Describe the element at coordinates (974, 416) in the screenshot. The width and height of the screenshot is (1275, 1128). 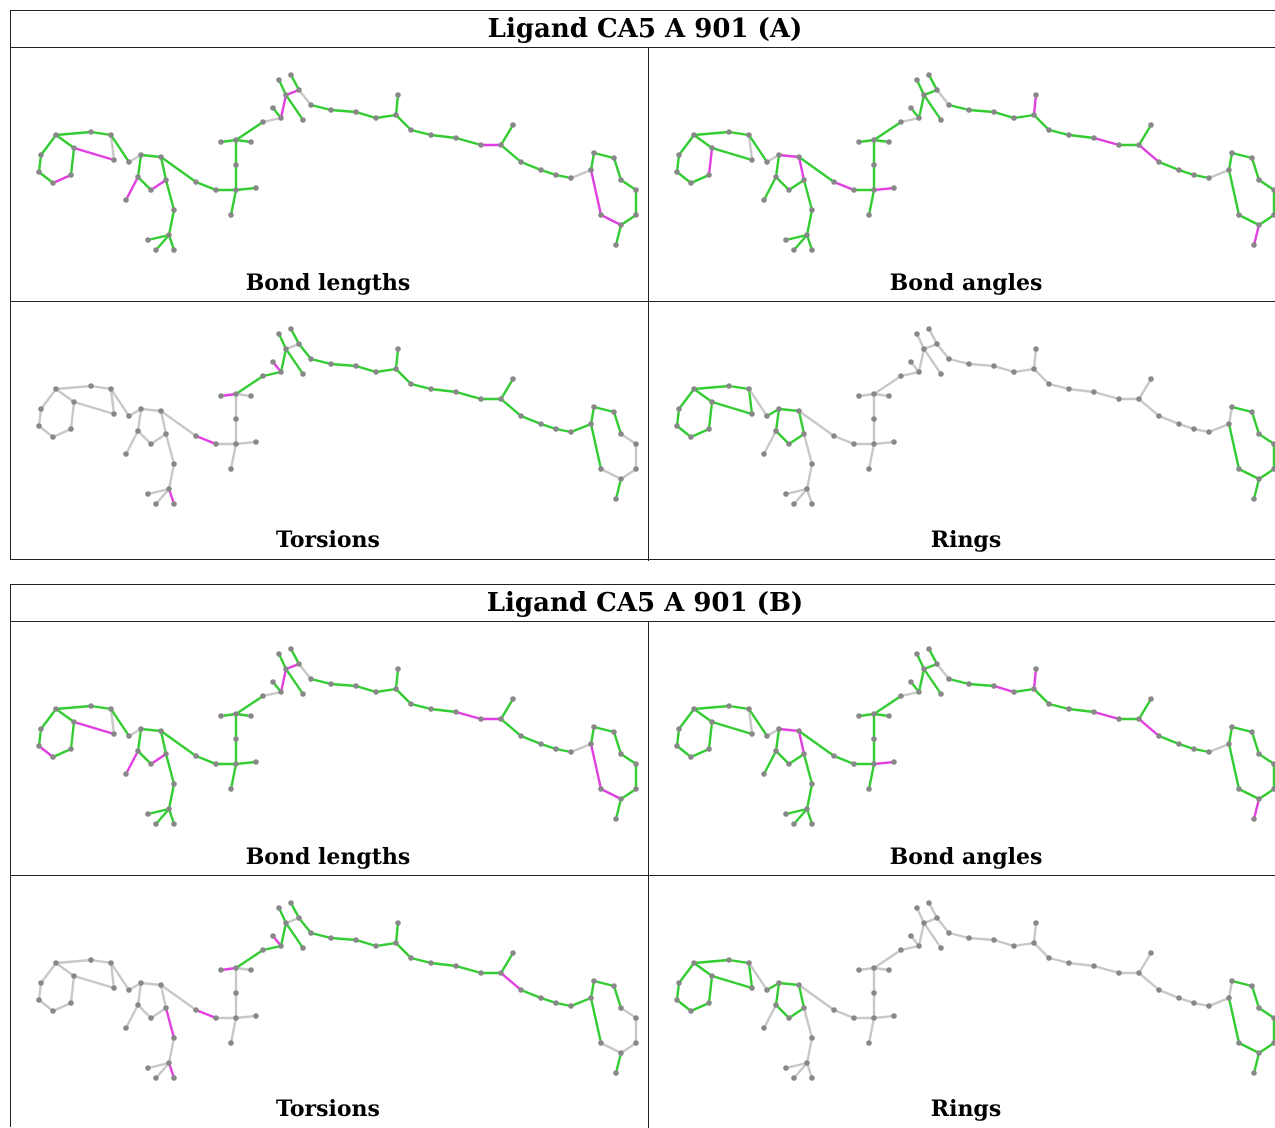
I see `molecule-diagram` at that location.